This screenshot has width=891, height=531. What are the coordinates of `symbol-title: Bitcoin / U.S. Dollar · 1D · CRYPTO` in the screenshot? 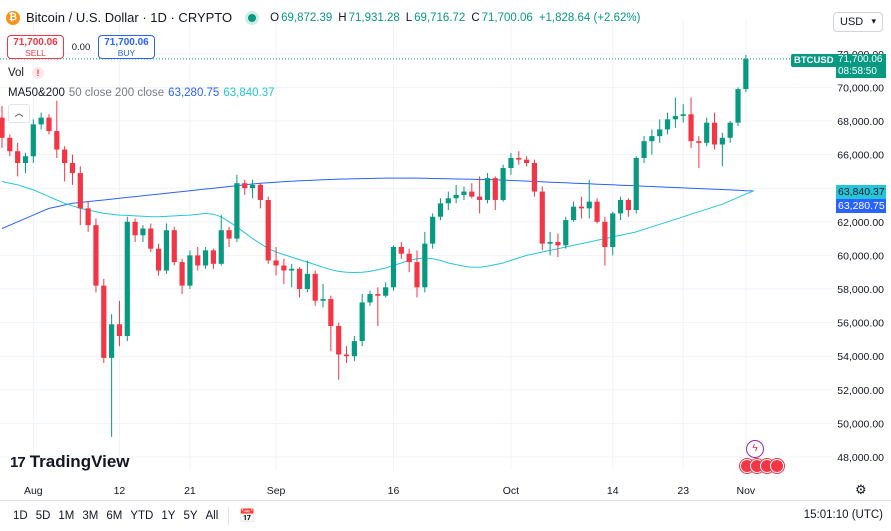 It's located at (129, 17).